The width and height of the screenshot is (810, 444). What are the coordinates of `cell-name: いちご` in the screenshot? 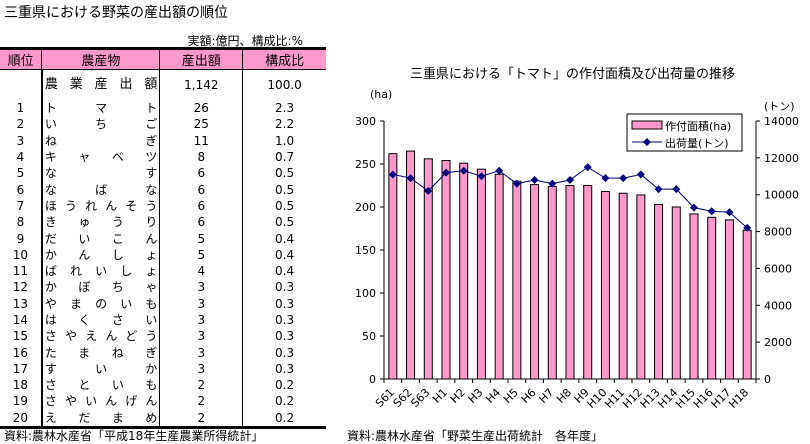 It's located at (100, 124).